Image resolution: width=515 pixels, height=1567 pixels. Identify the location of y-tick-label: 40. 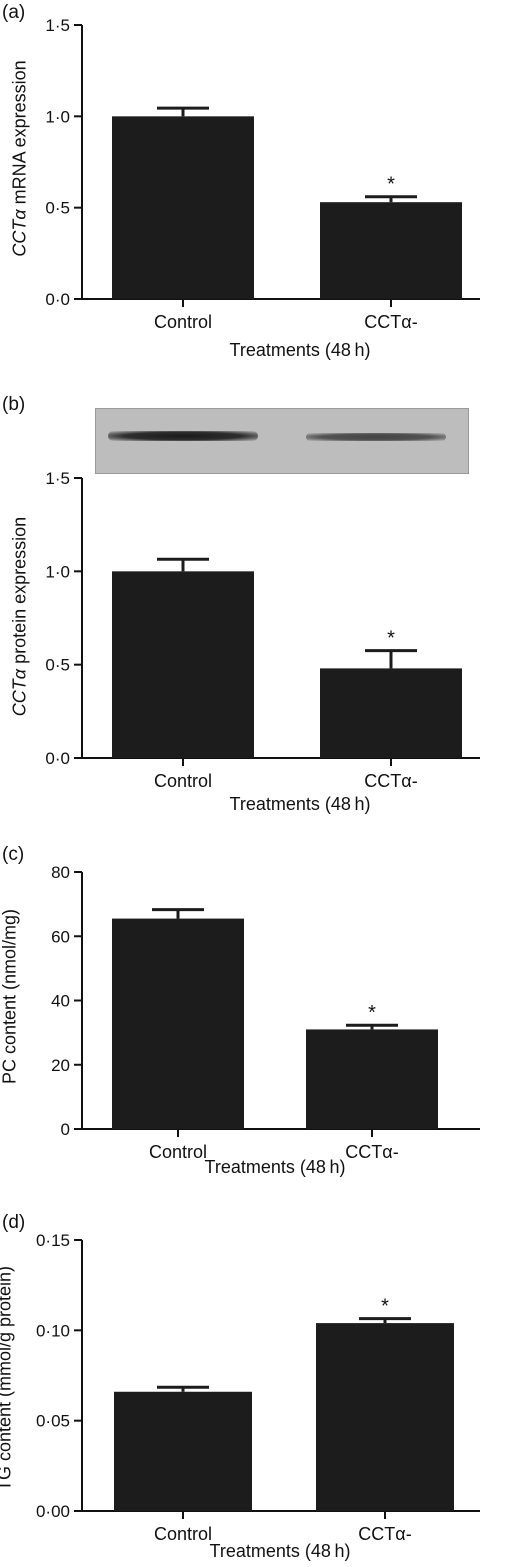
(60, 1001).